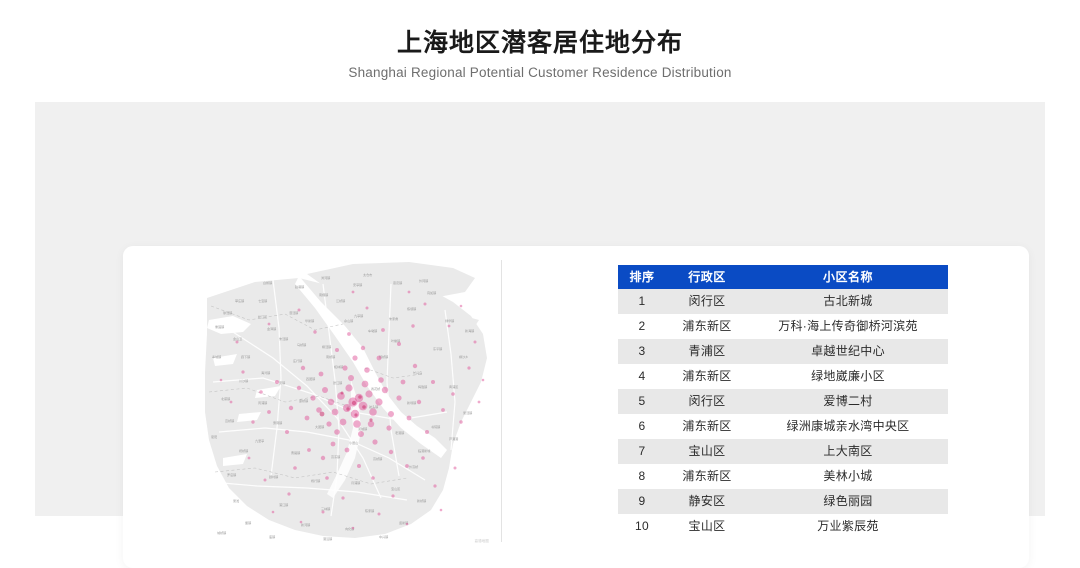 Image resolution: width=1080 pixels, height=568 pixels. I want to click on cell-rank: 3, so click(642, 351).